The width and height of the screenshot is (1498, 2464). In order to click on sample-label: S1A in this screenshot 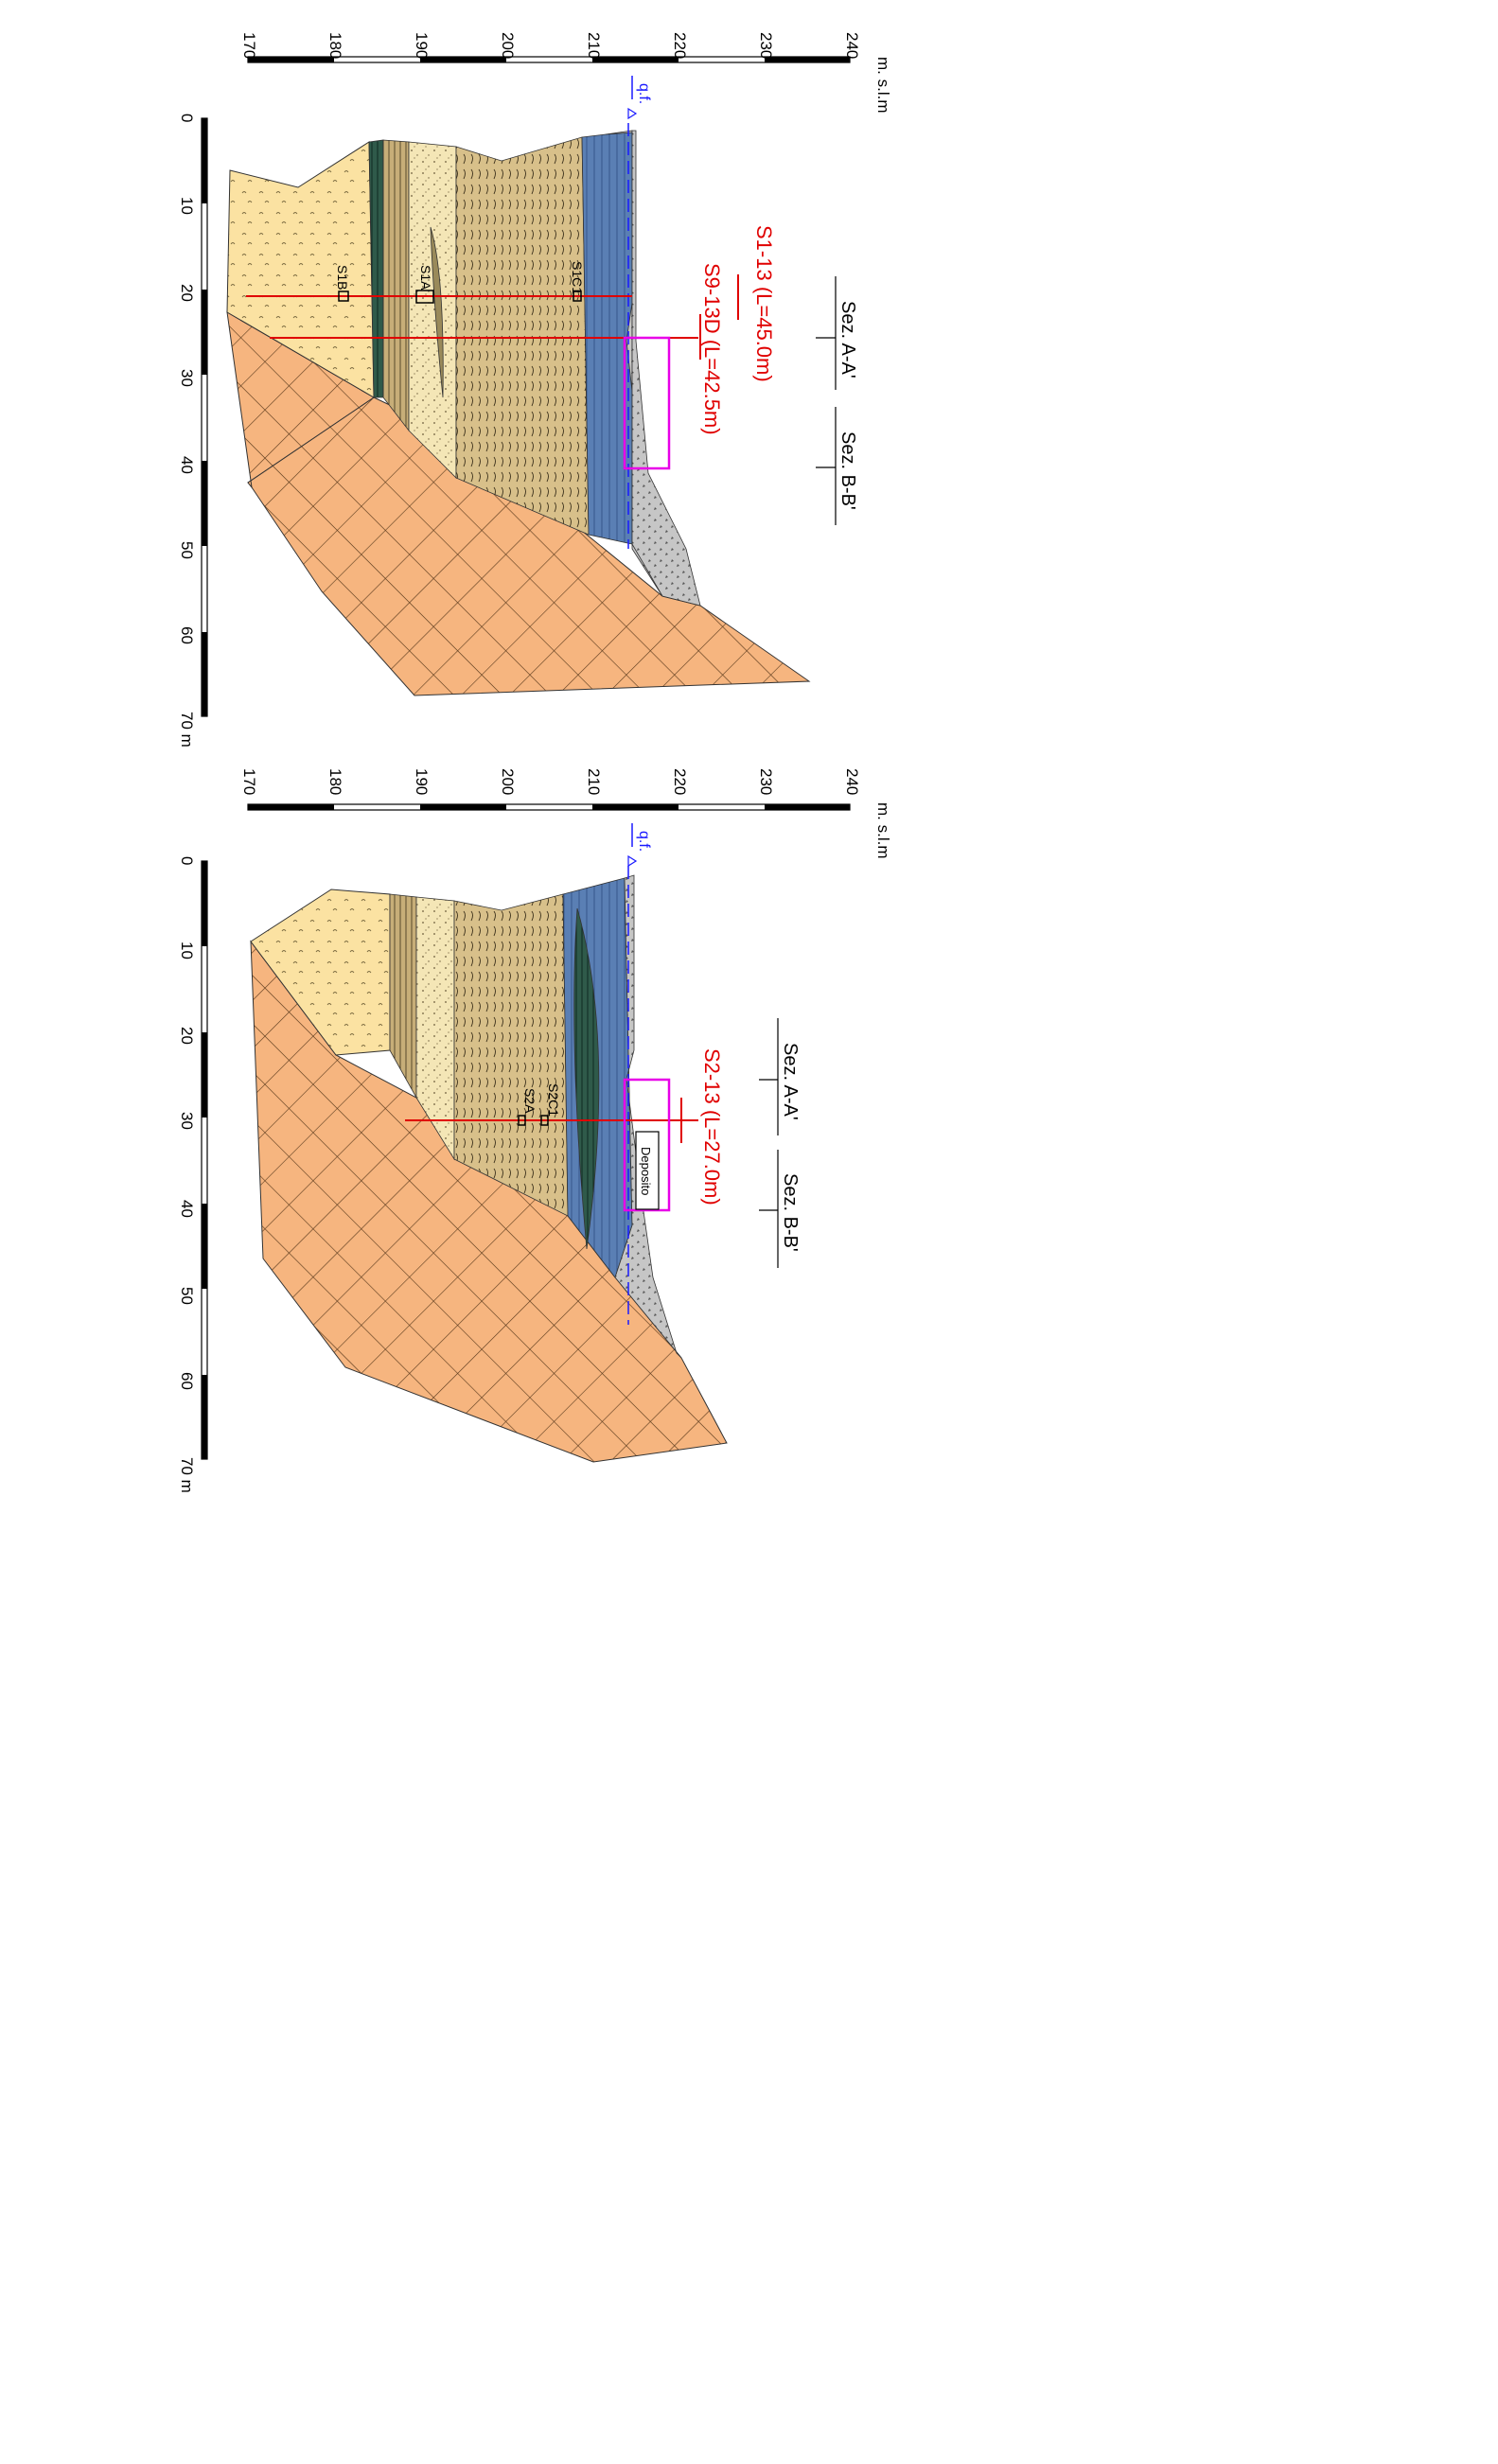, I will do `click(425, 278)`.